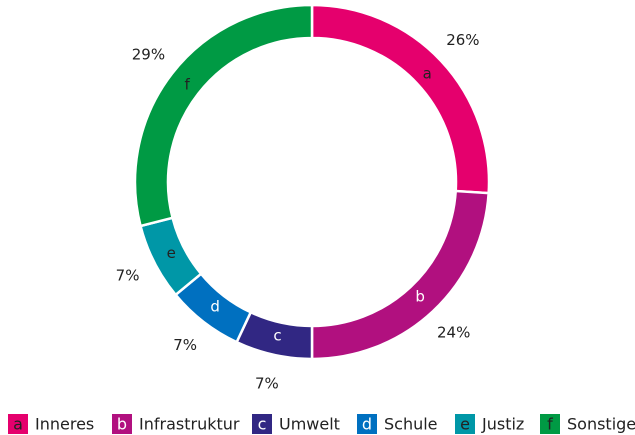  I want to click on segment-letter: b, so click(420, 297).